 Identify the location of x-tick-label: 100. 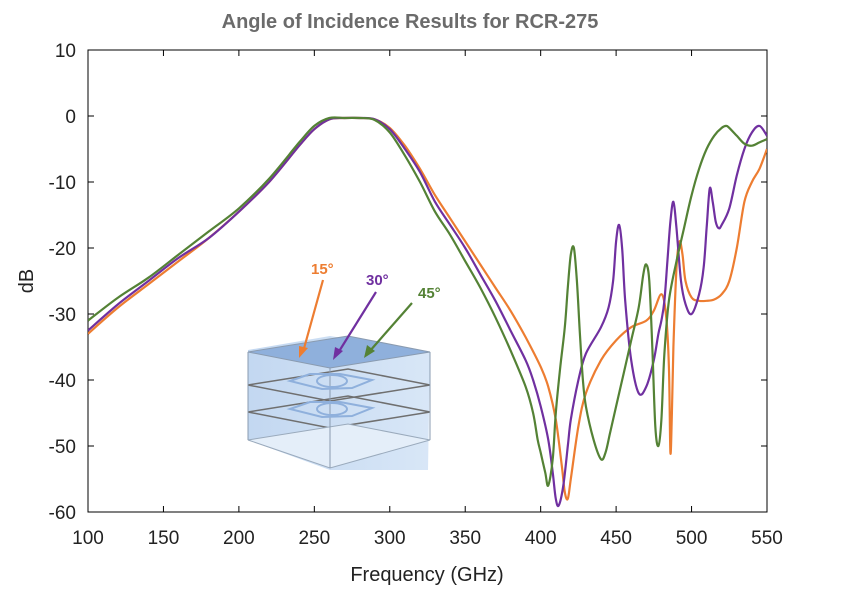
(88, 538).